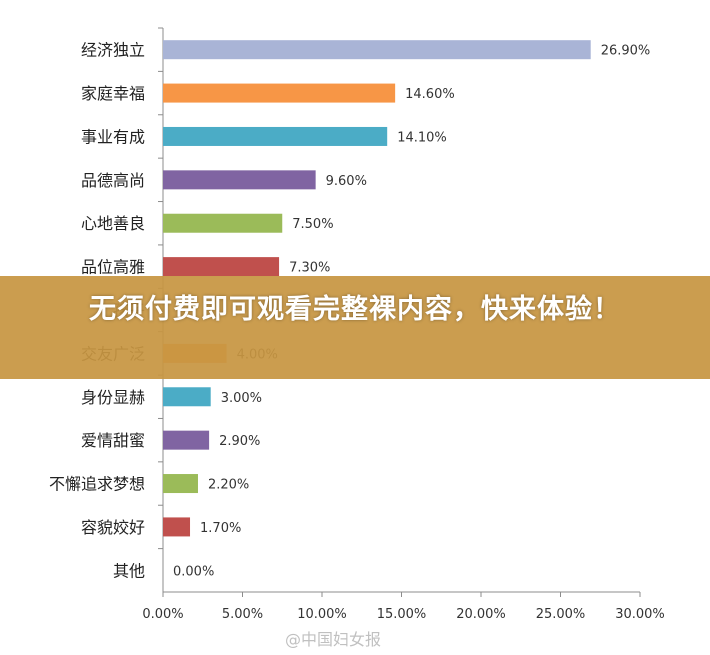 The image size is (710, 655). What do you see at coordinates (129, 570) in the screenshot?
I see `category-label: 其他` at bounding box center [129, 570].